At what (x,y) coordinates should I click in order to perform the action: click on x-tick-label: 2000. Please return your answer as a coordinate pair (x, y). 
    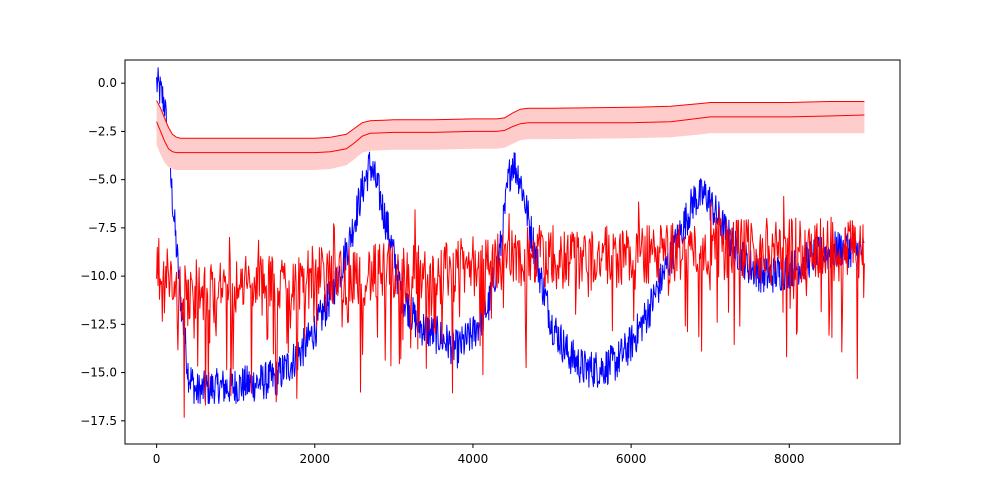
    Looking at the image, I should click on (315, 459).